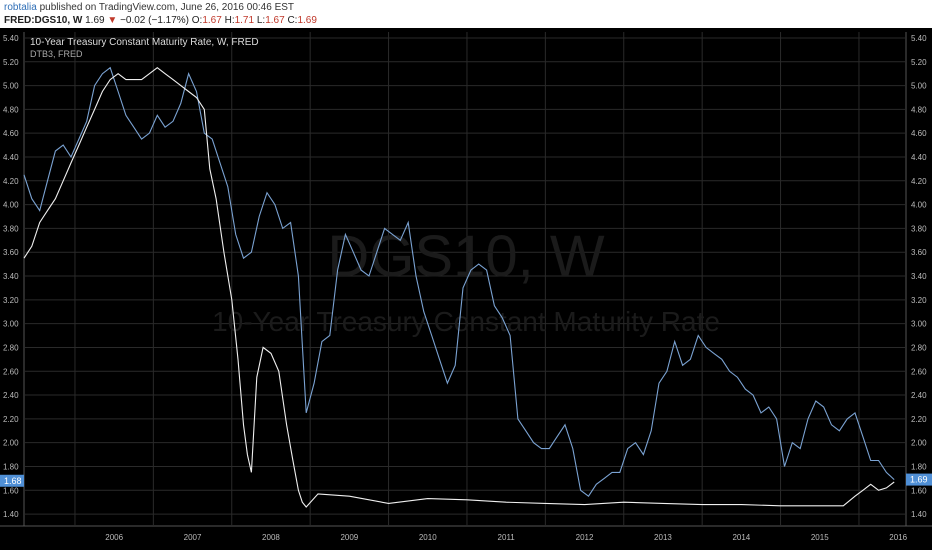 The image size is (932, 555). Describe the element at coordinates (919, 252) in the screenshot. I see `y-tick-label-right: 3.60` at that location.